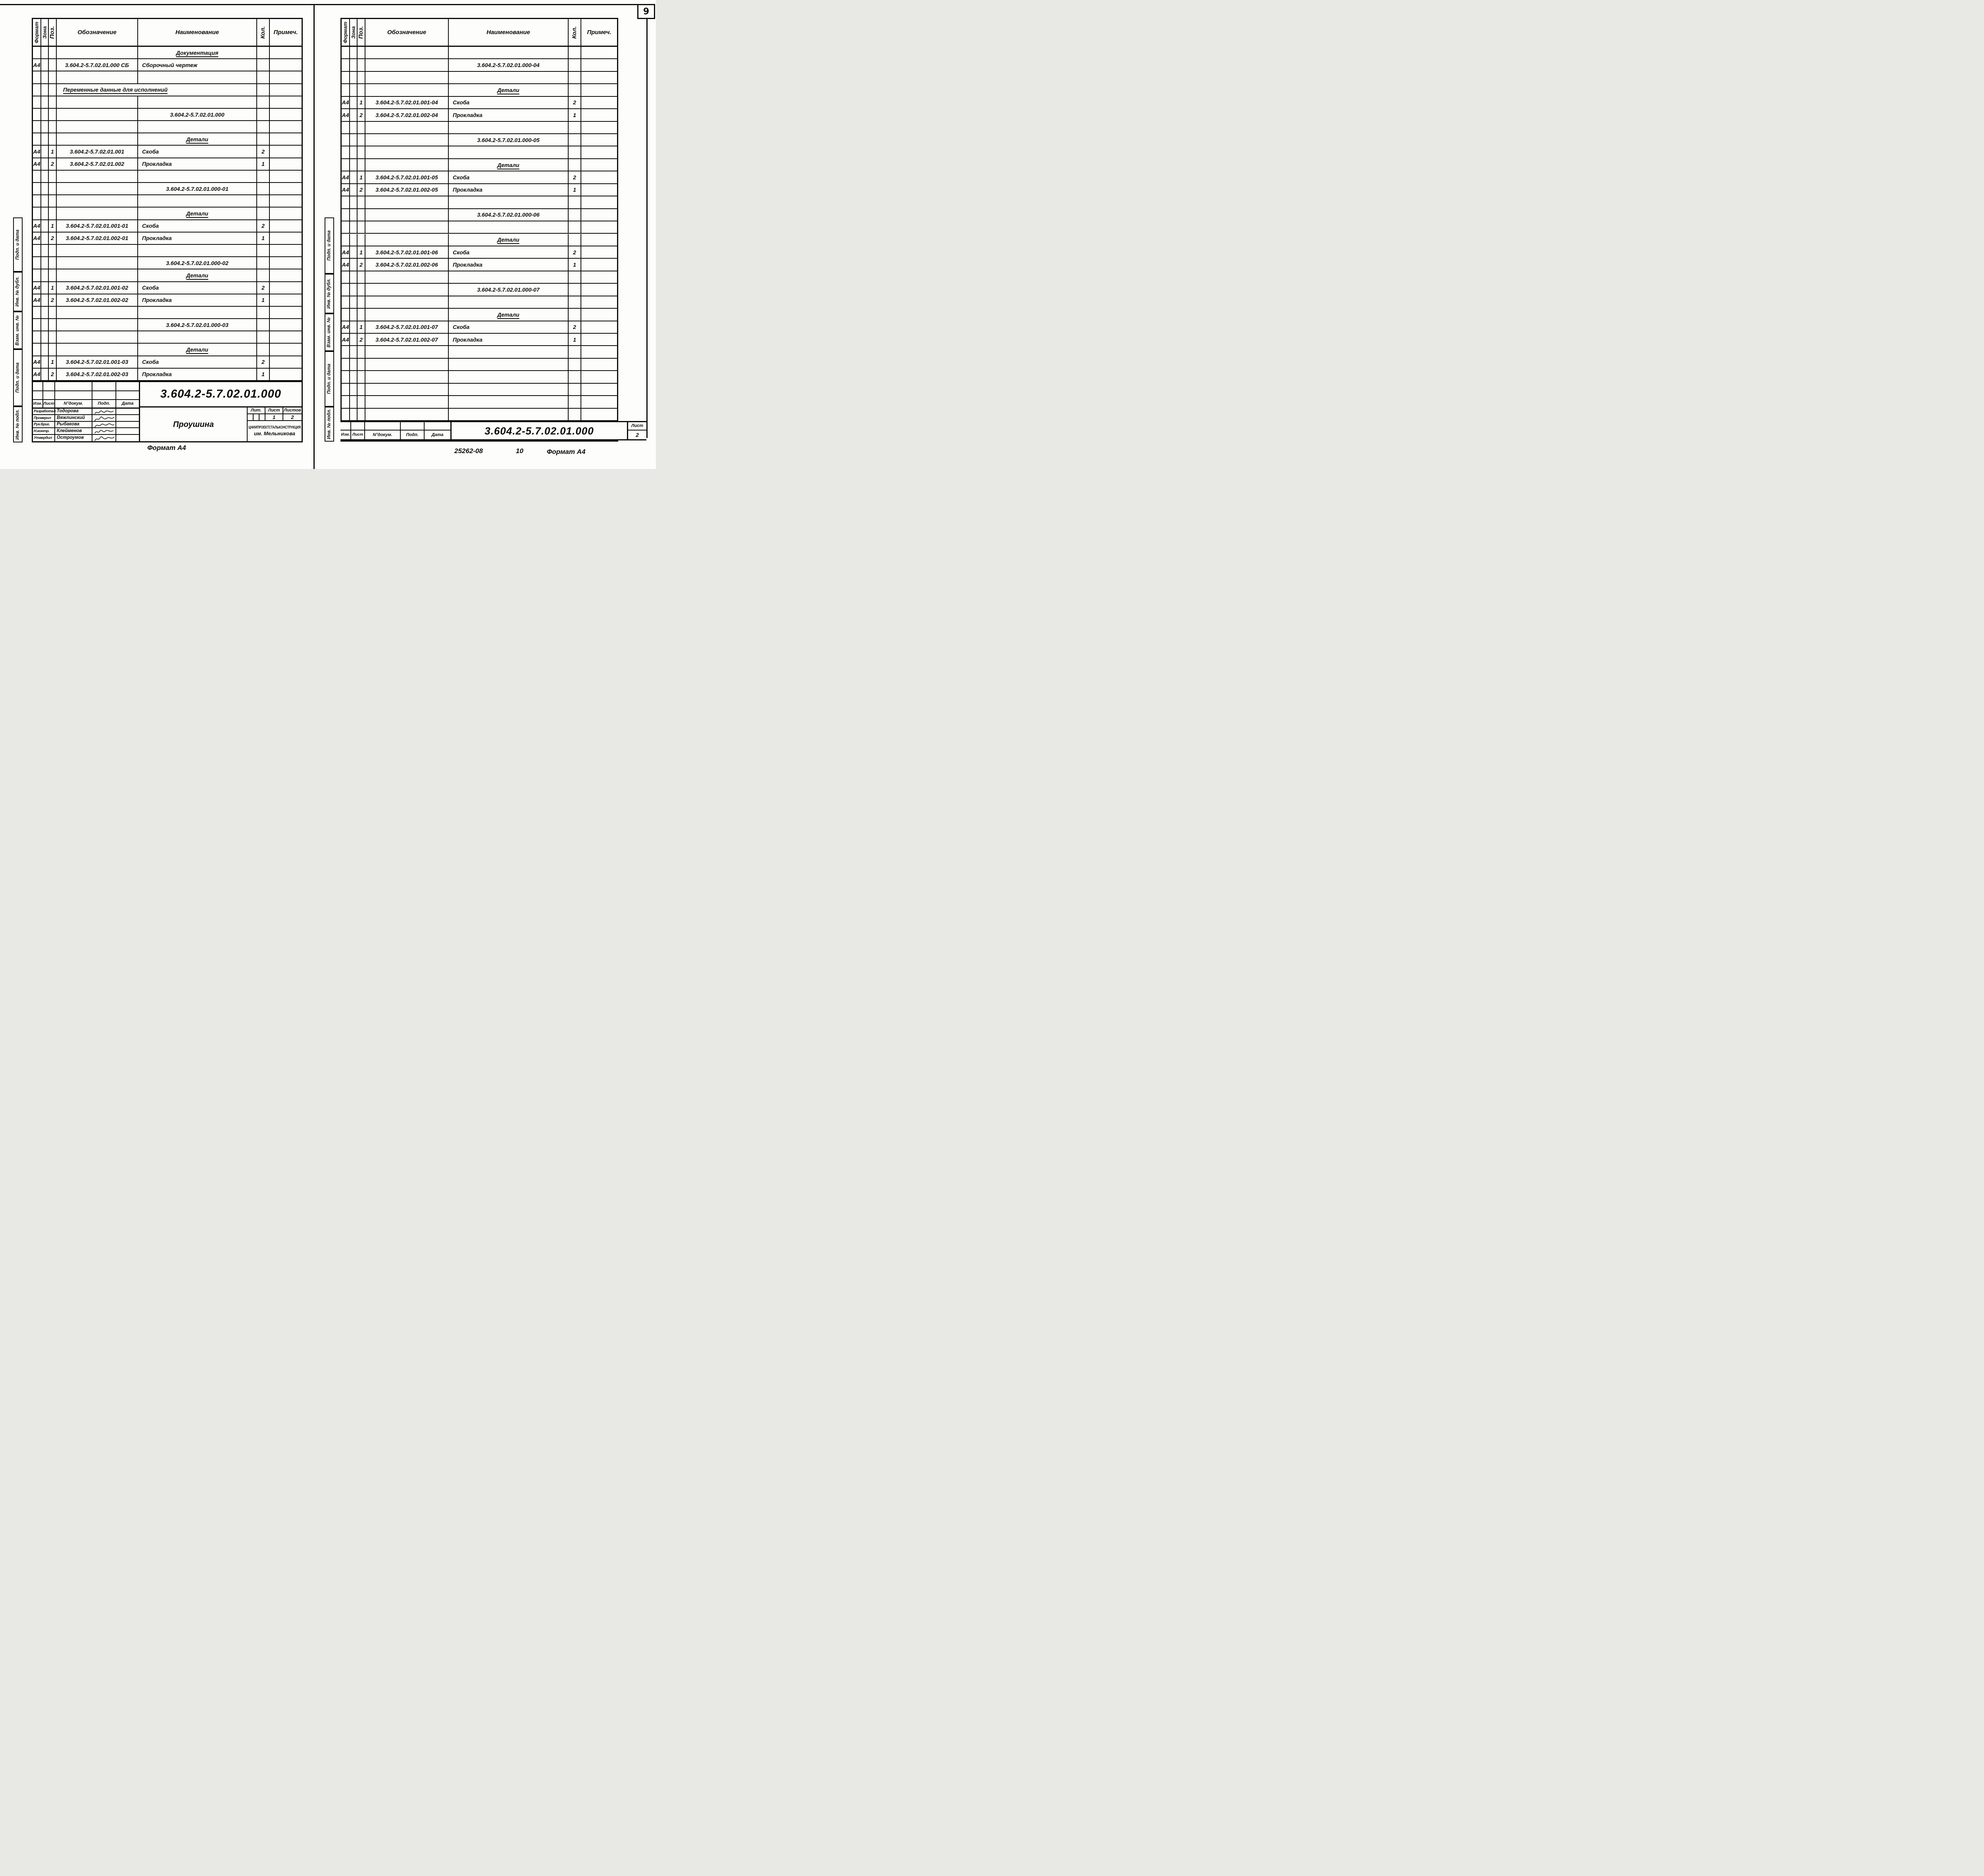 The image size is (1984, 1876). What do you see at coordinates (45, 32) in the screenshot?
I see `column-header-zone: Зона` at bounding box center [45, 32].